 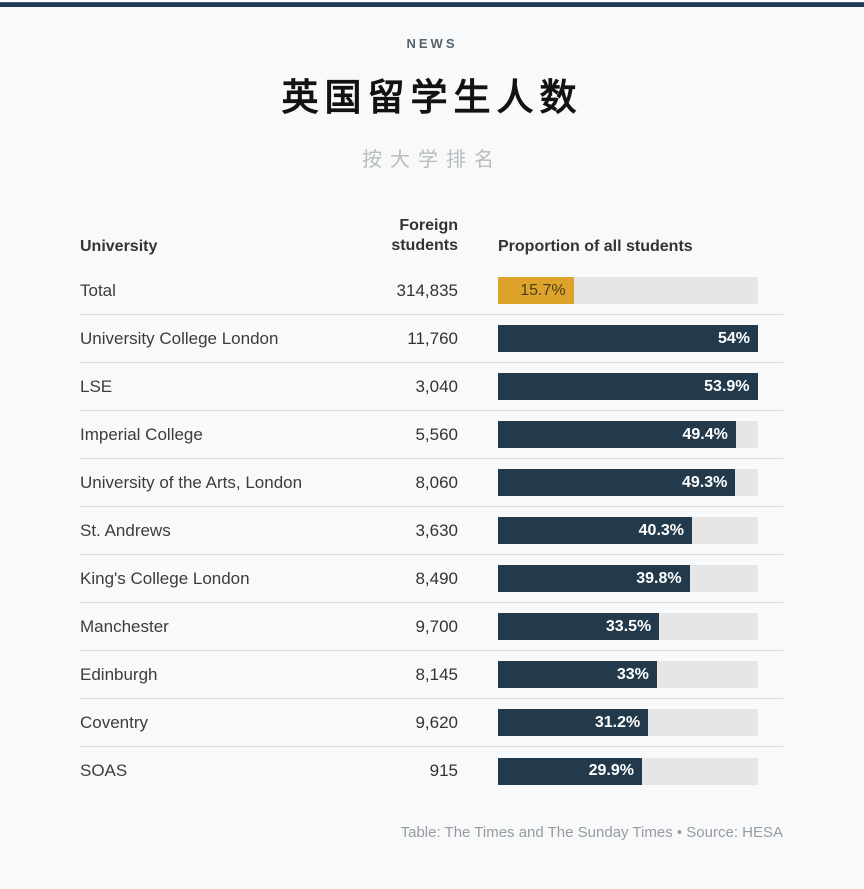 I want to click on bar-value-label: 15.7%, so click(x=543, y=290).